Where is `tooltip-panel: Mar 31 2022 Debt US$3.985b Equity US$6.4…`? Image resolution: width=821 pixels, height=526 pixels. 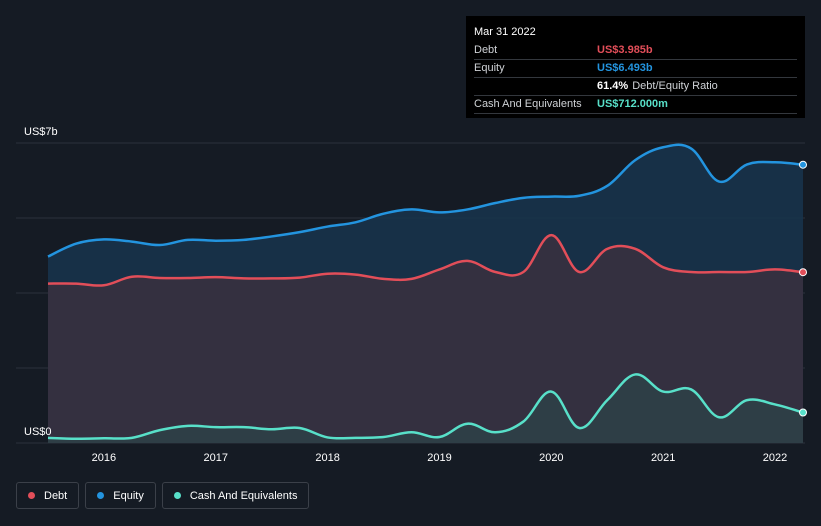 tooltip-panel: Mar 31 2022 Debt US$3.985b Equity US$6.4… is located at coordinates (635, 67).